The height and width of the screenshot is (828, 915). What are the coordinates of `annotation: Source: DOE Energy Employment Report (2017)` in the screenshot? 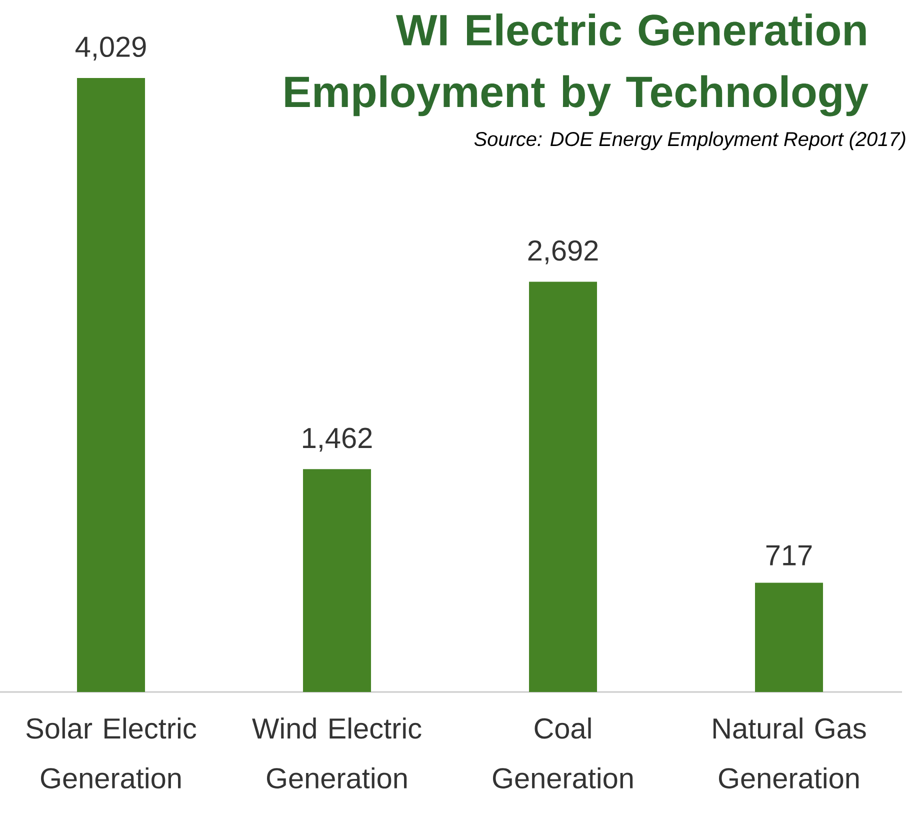 It's located at (690, 141).